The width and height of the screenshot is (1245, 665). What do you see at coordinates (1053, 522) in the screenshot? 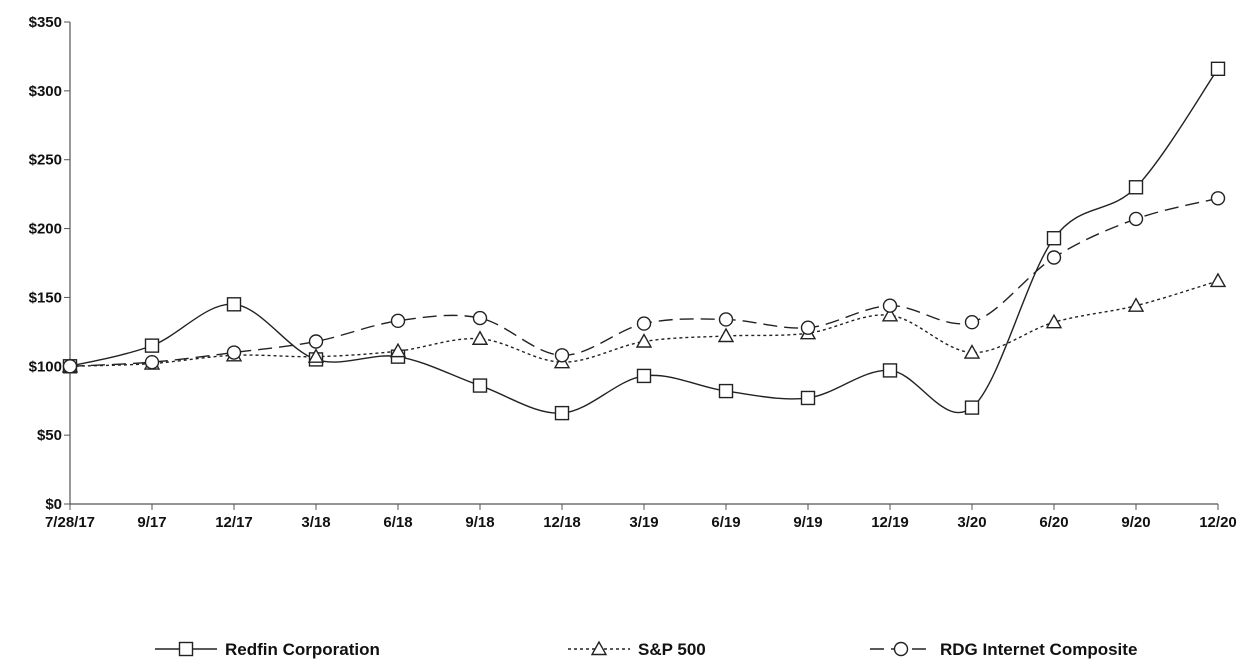
I see `x-tick-label: 6/20` at bounding box center [1053, 522].